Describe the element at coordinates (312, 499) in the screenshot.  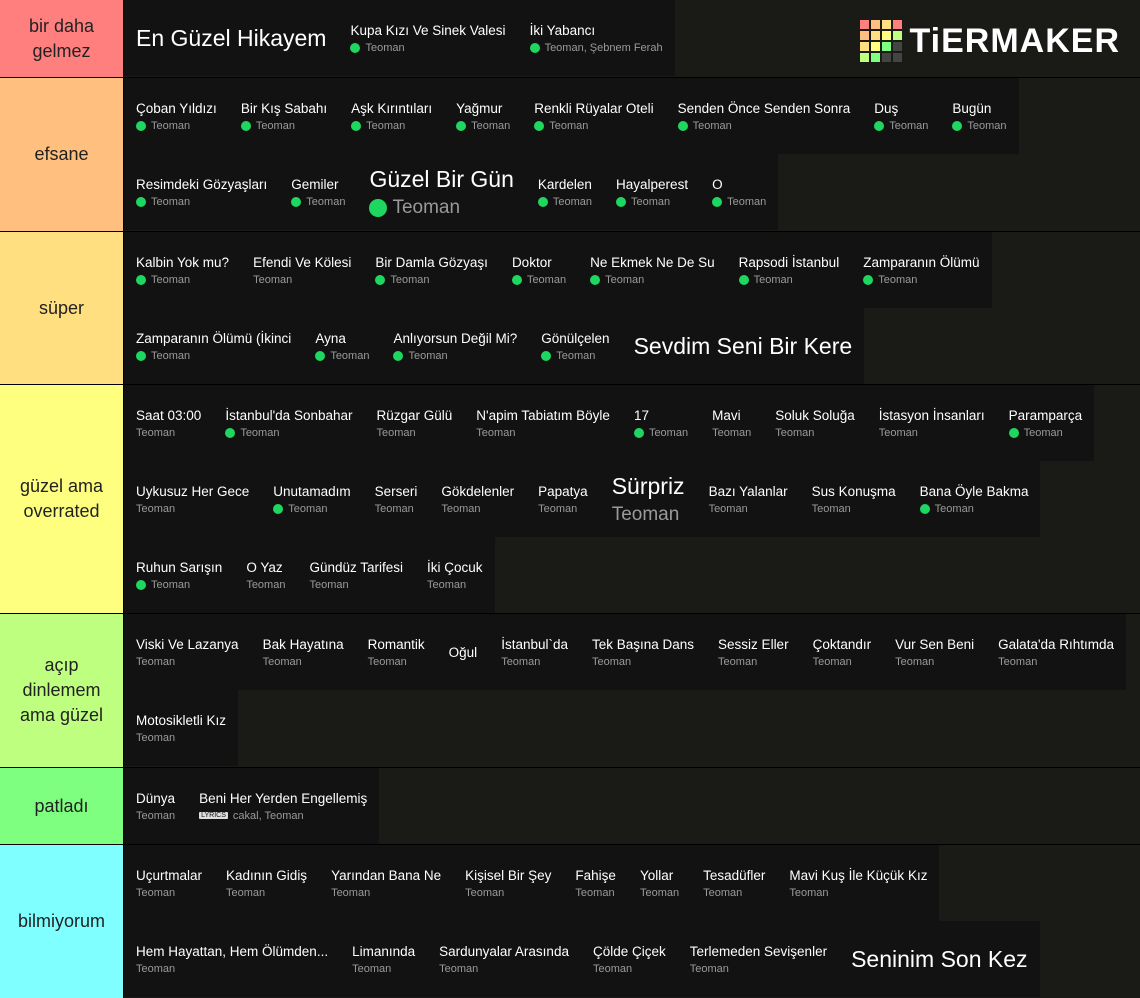
I see `song-tile: Unutamadım Teoman` at that location.